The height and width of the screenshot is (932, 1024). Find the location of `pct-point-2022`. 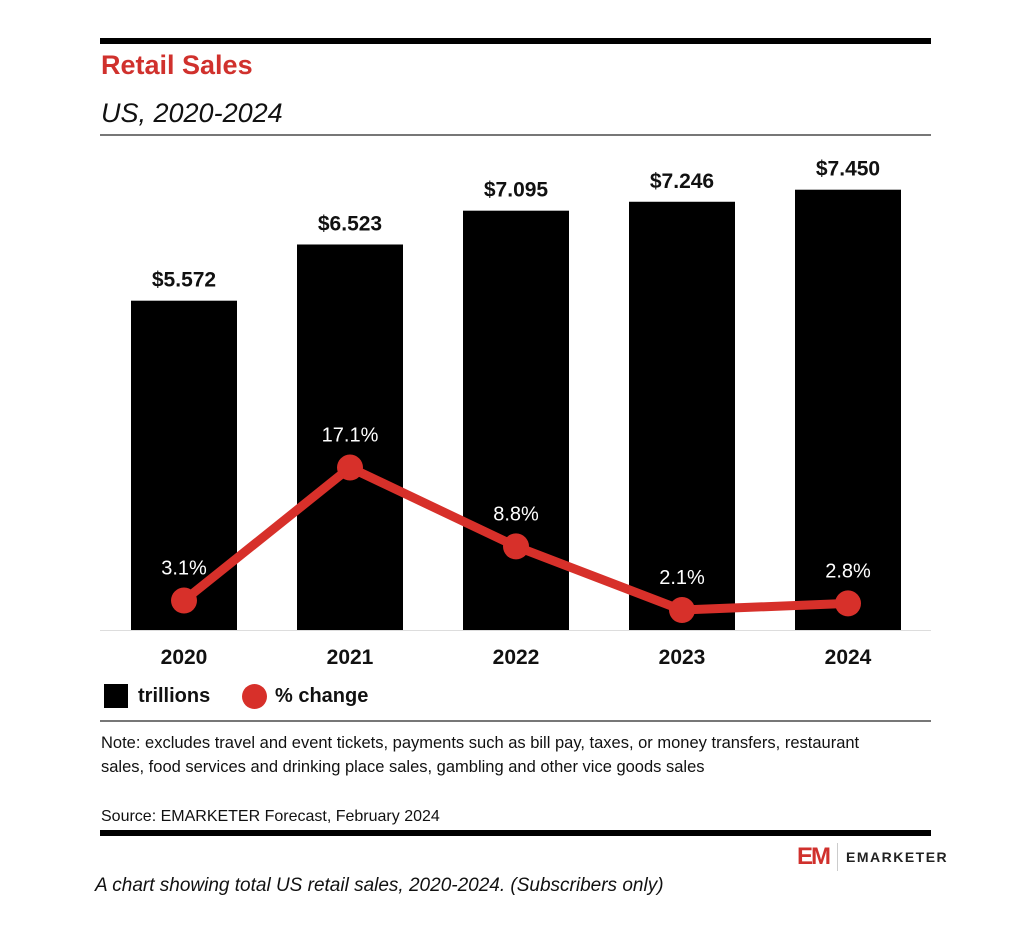

pct-point-2022 is located at coordinates (516, 546).